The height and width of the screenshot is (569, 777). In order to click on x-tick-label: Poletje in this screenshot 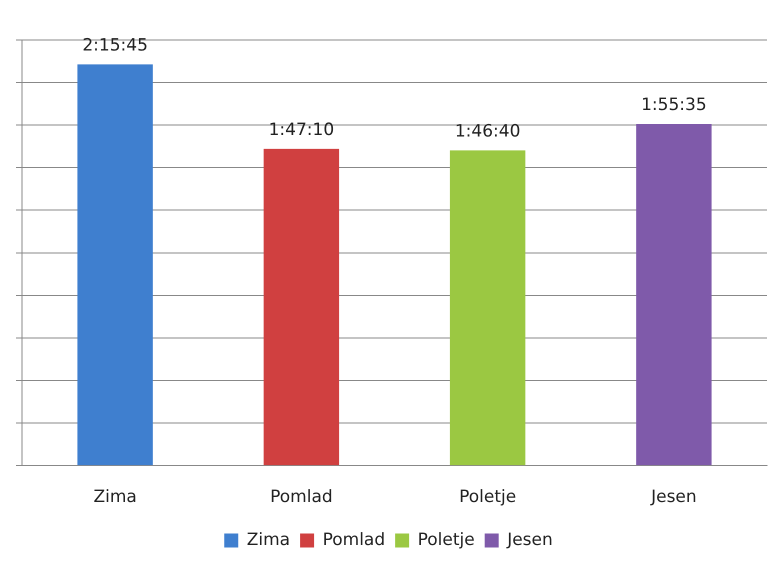, I will do `click(487, 497)`.